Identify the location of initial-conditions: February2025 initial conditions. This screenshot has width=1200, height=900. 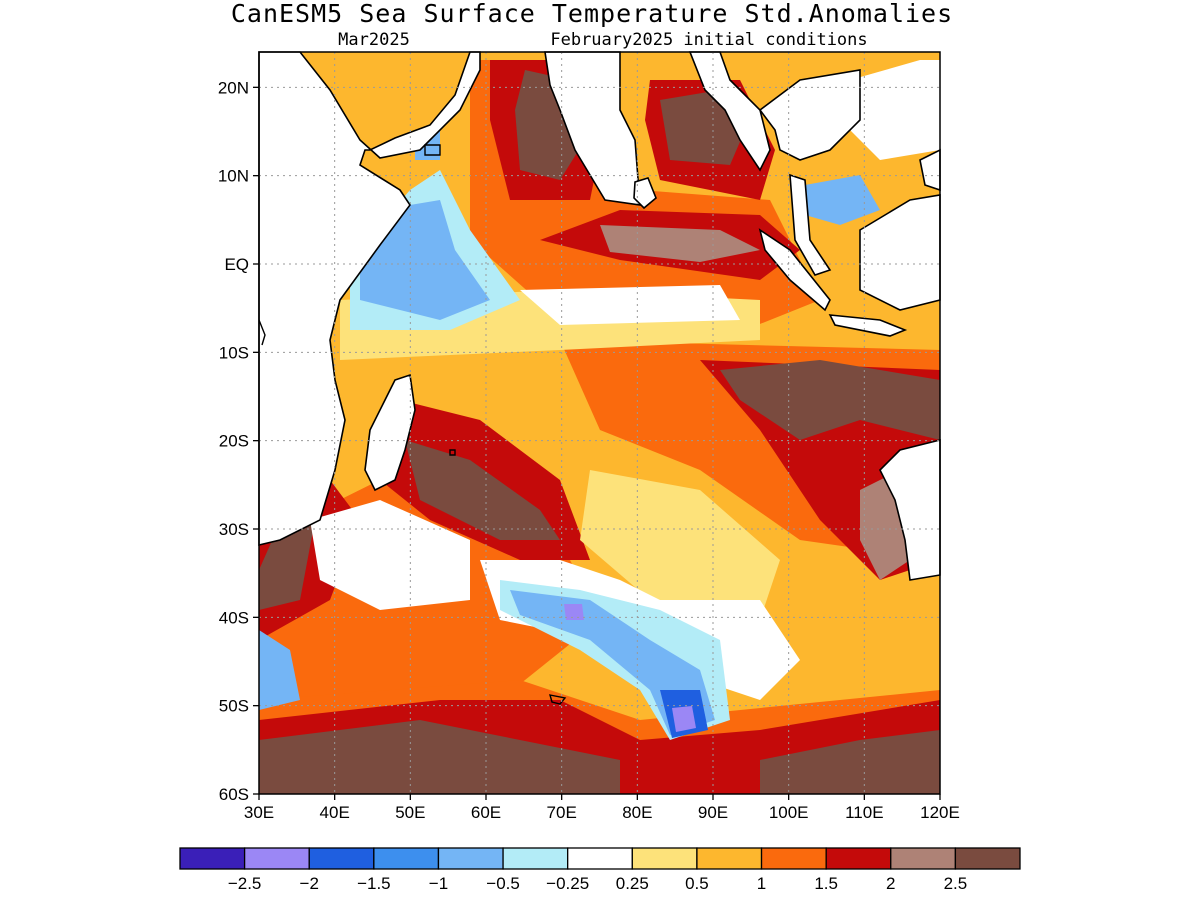
(708, 40).